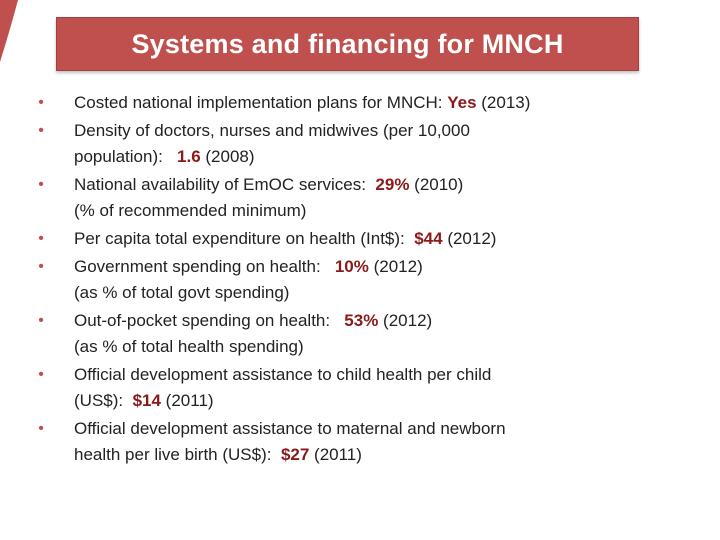  Describe the element at coordinates (9, 31) in the screenshot. I see `corner-accent-decoration` at that location.